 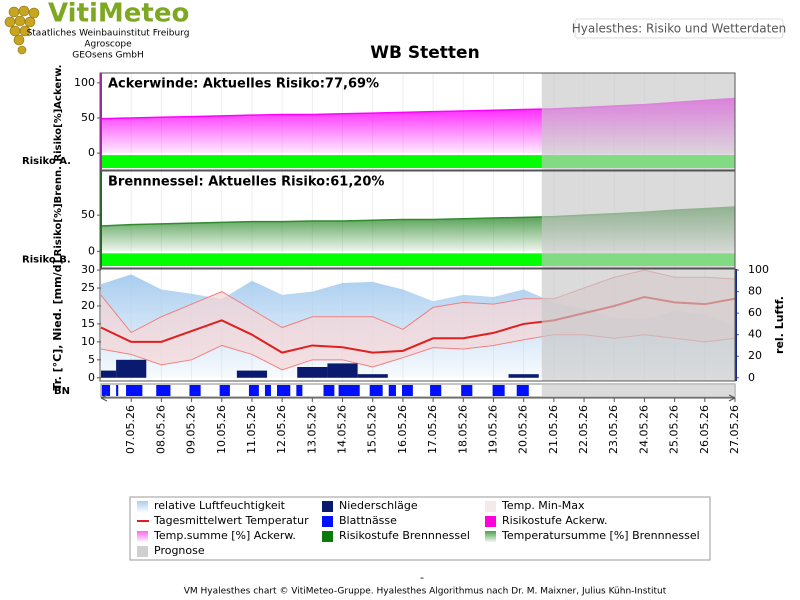 What do you see at coordinates (251, 429) in the screenshot?
I see `x-tick-label: 11.05.26` at bounding box center [251, 429].